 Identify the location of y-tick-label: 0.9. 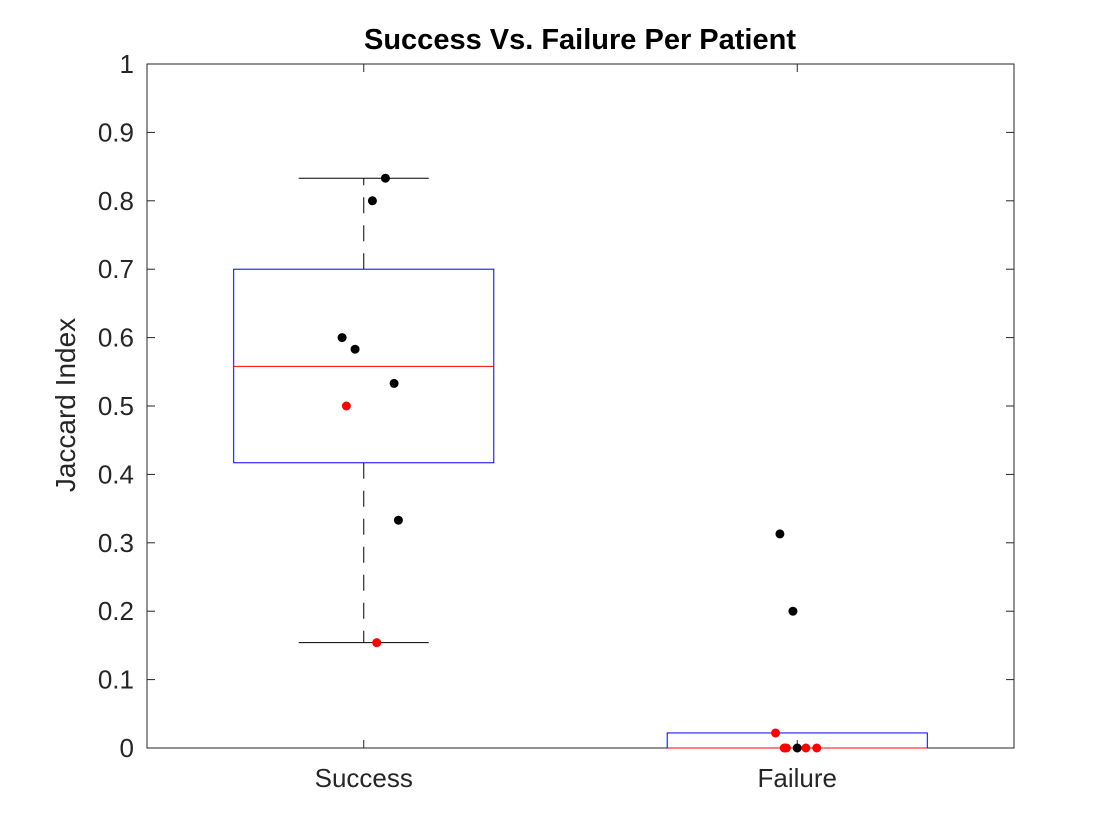
(116, 132).